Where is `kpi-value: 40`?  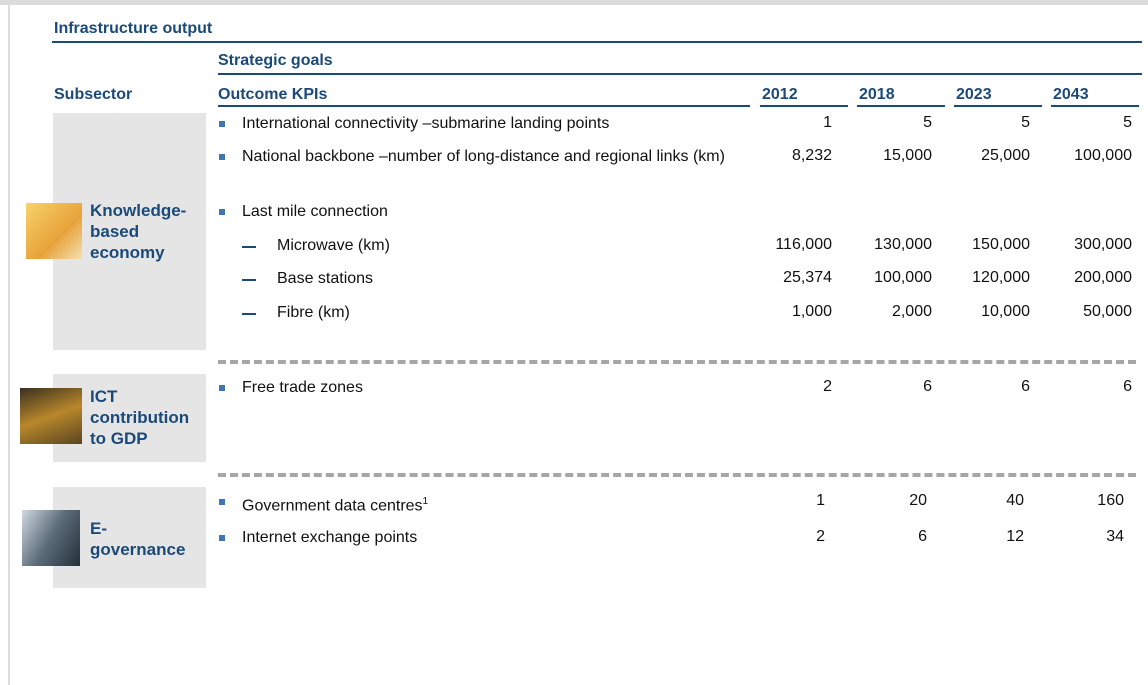 kpi-value: 40 is located at coordinates (1015, 500).